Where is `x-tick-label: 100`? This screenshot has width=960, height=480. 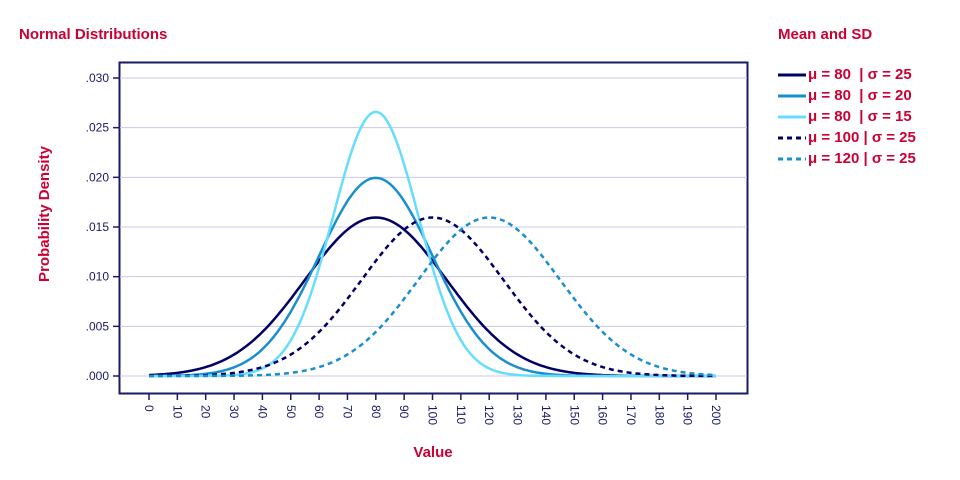
x-tick-label: 100 is located at coordinates (433, 415).